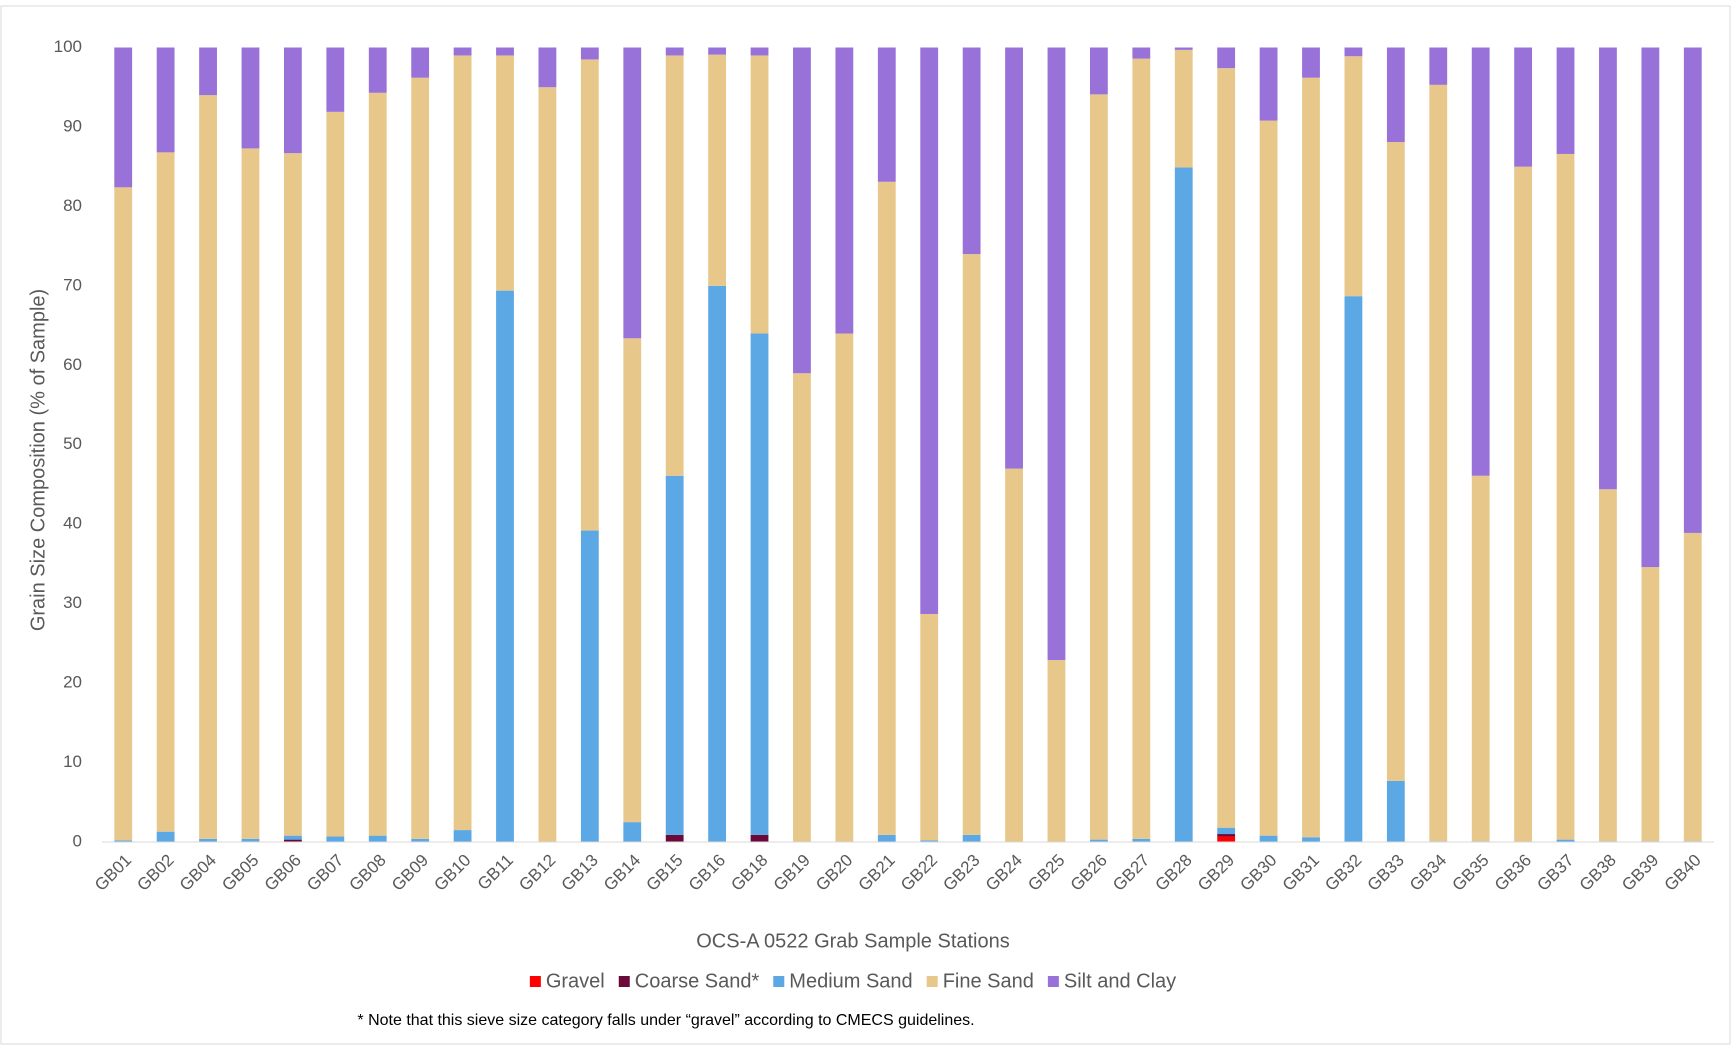  I want to click on y-axis-title: Grain Size Composition (% of Sample), so click(38, 460).